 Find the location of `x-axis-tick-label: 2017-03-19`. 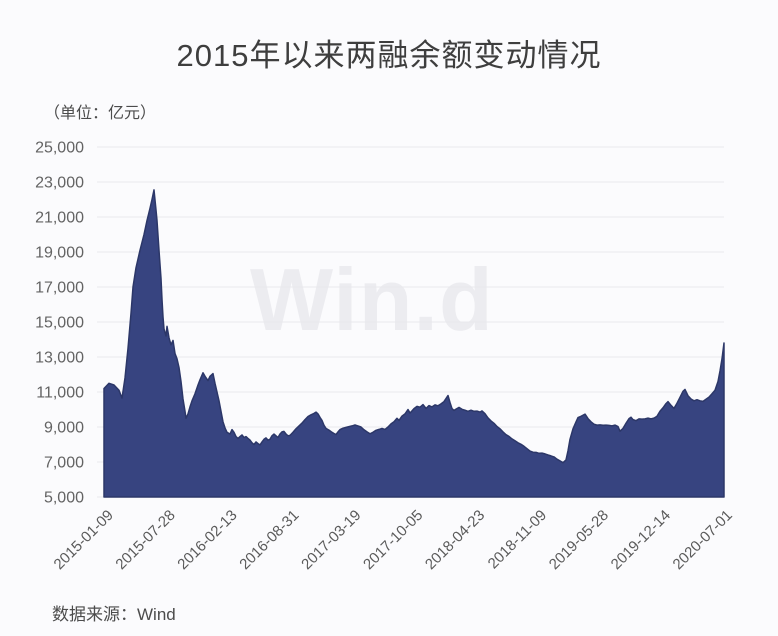

x-axis-tick-label: 2017-03-19 is located at coordinates (331, 540).